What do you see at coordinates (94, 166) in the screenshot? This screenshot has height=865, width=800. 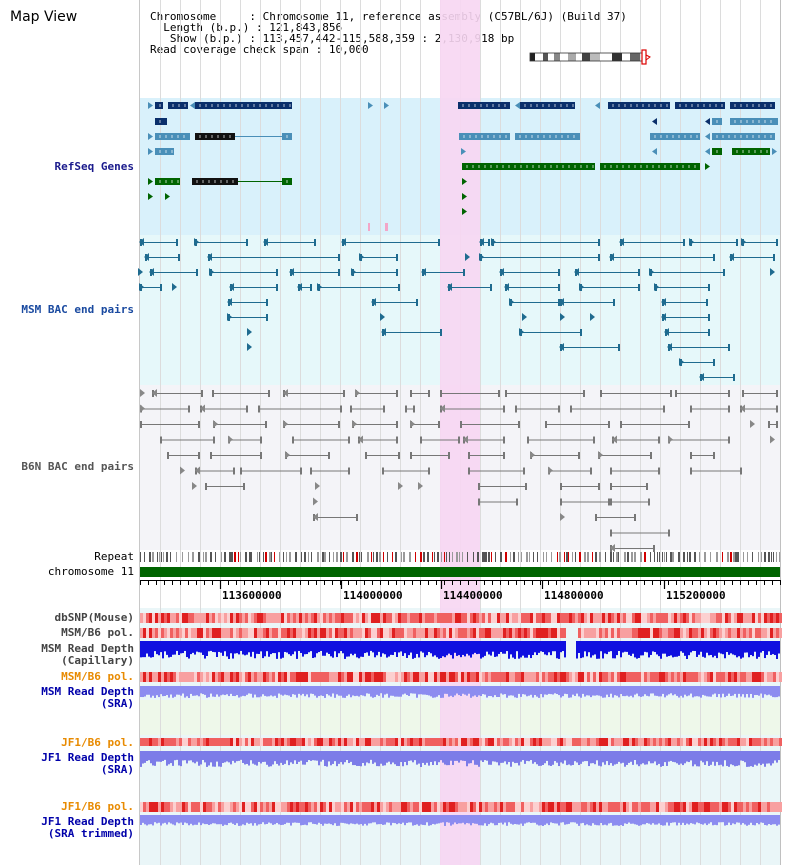 I see `track-label-refseq: RefSeq Genes` at bounding box center [94, 166].